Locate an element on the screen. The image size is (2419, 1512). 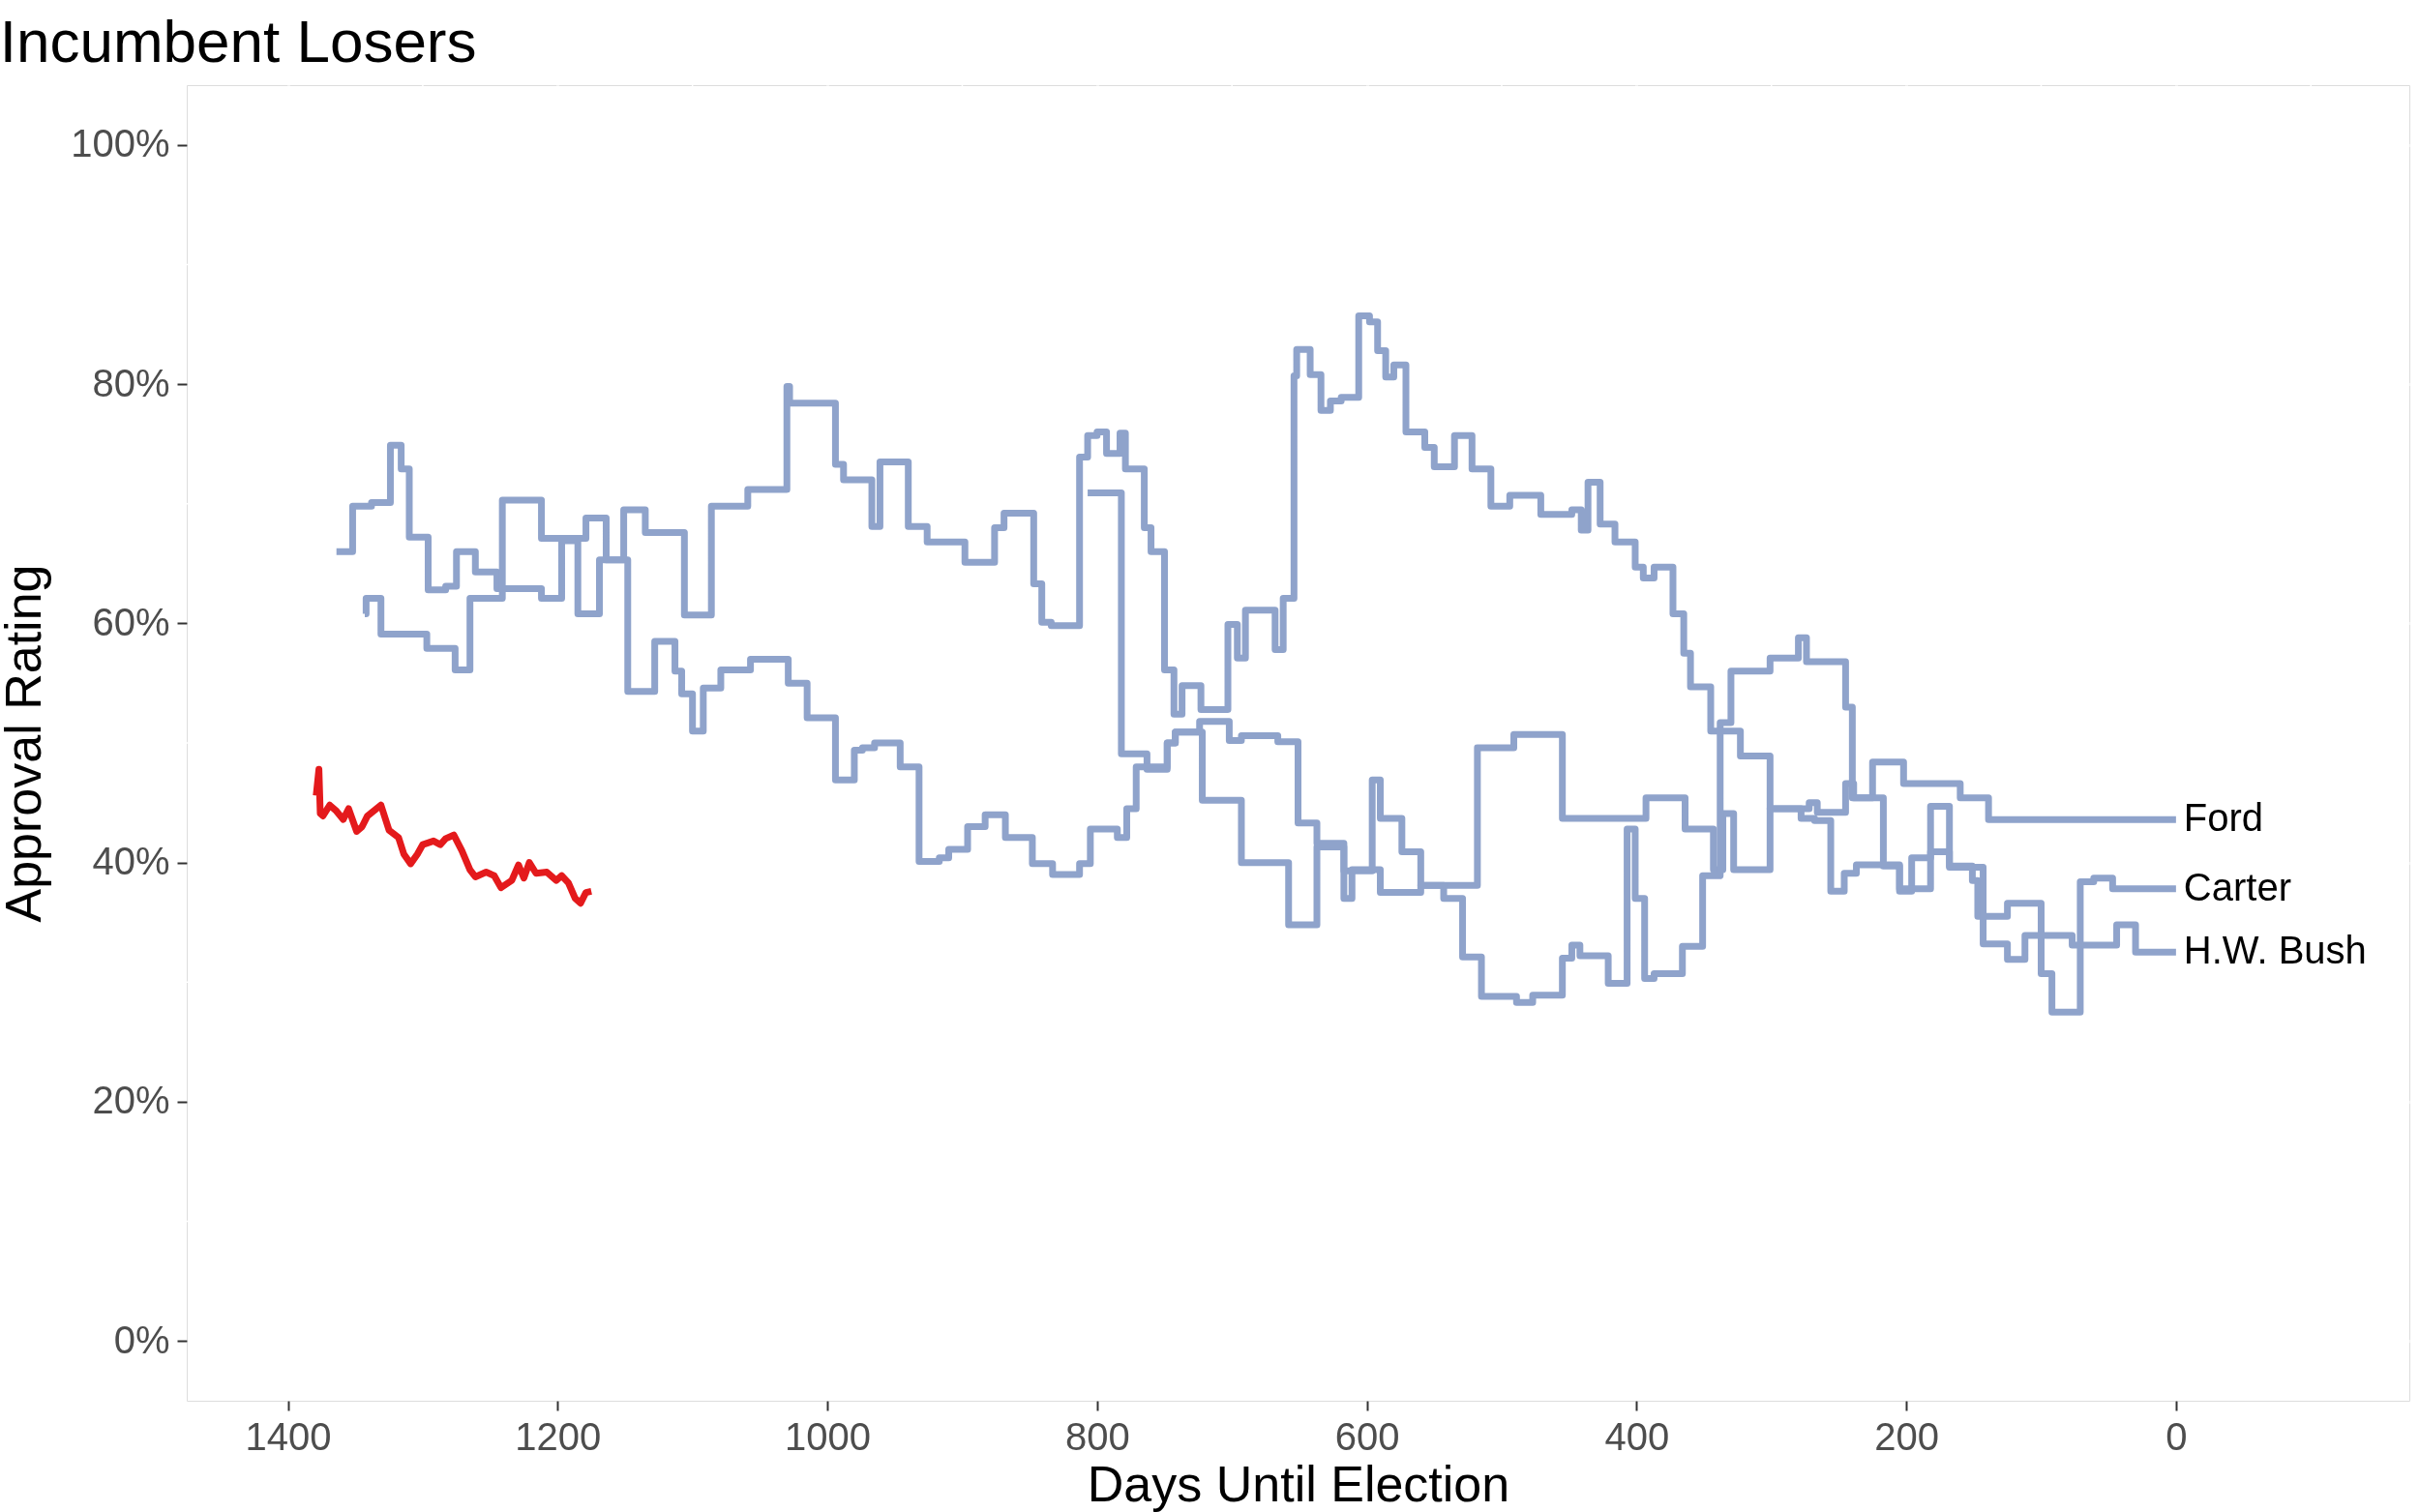
y-tick-label: 0% is located at coordinates (141, 1339).